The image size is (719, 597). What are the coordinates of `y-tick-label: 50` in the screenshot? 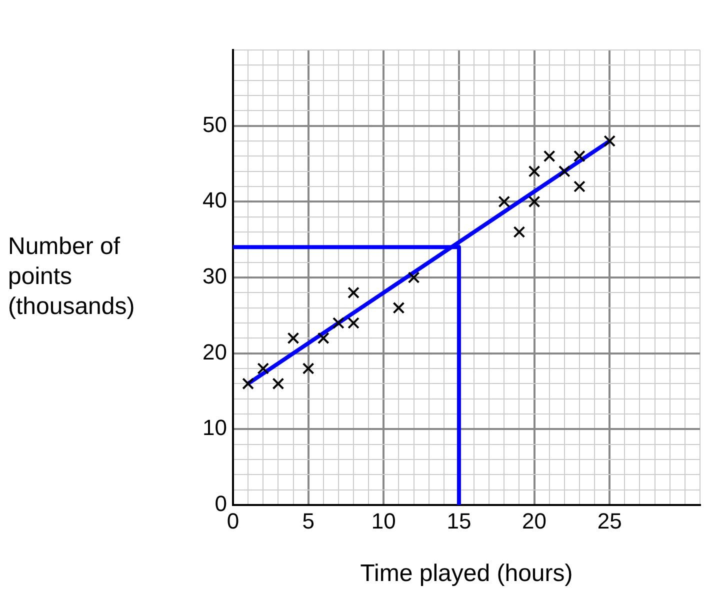 It's located at (214, 124).